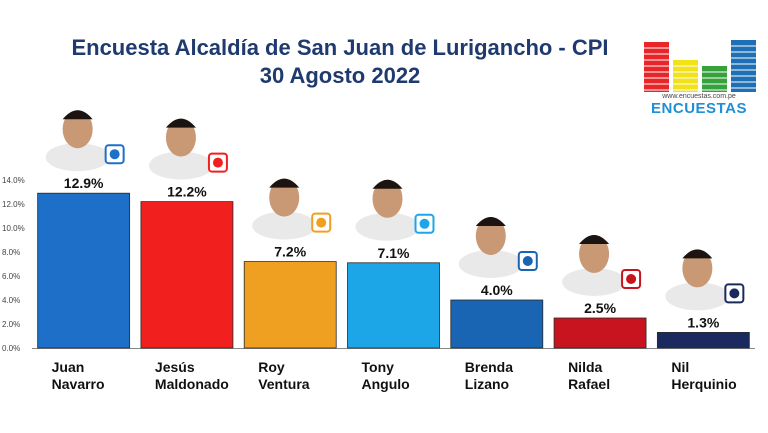 This screenshot has width=768, height=433. Describe the element at coordinates (699, 108) in the screenshot. I see `logo-brand: ENCUESTAS` at that location.